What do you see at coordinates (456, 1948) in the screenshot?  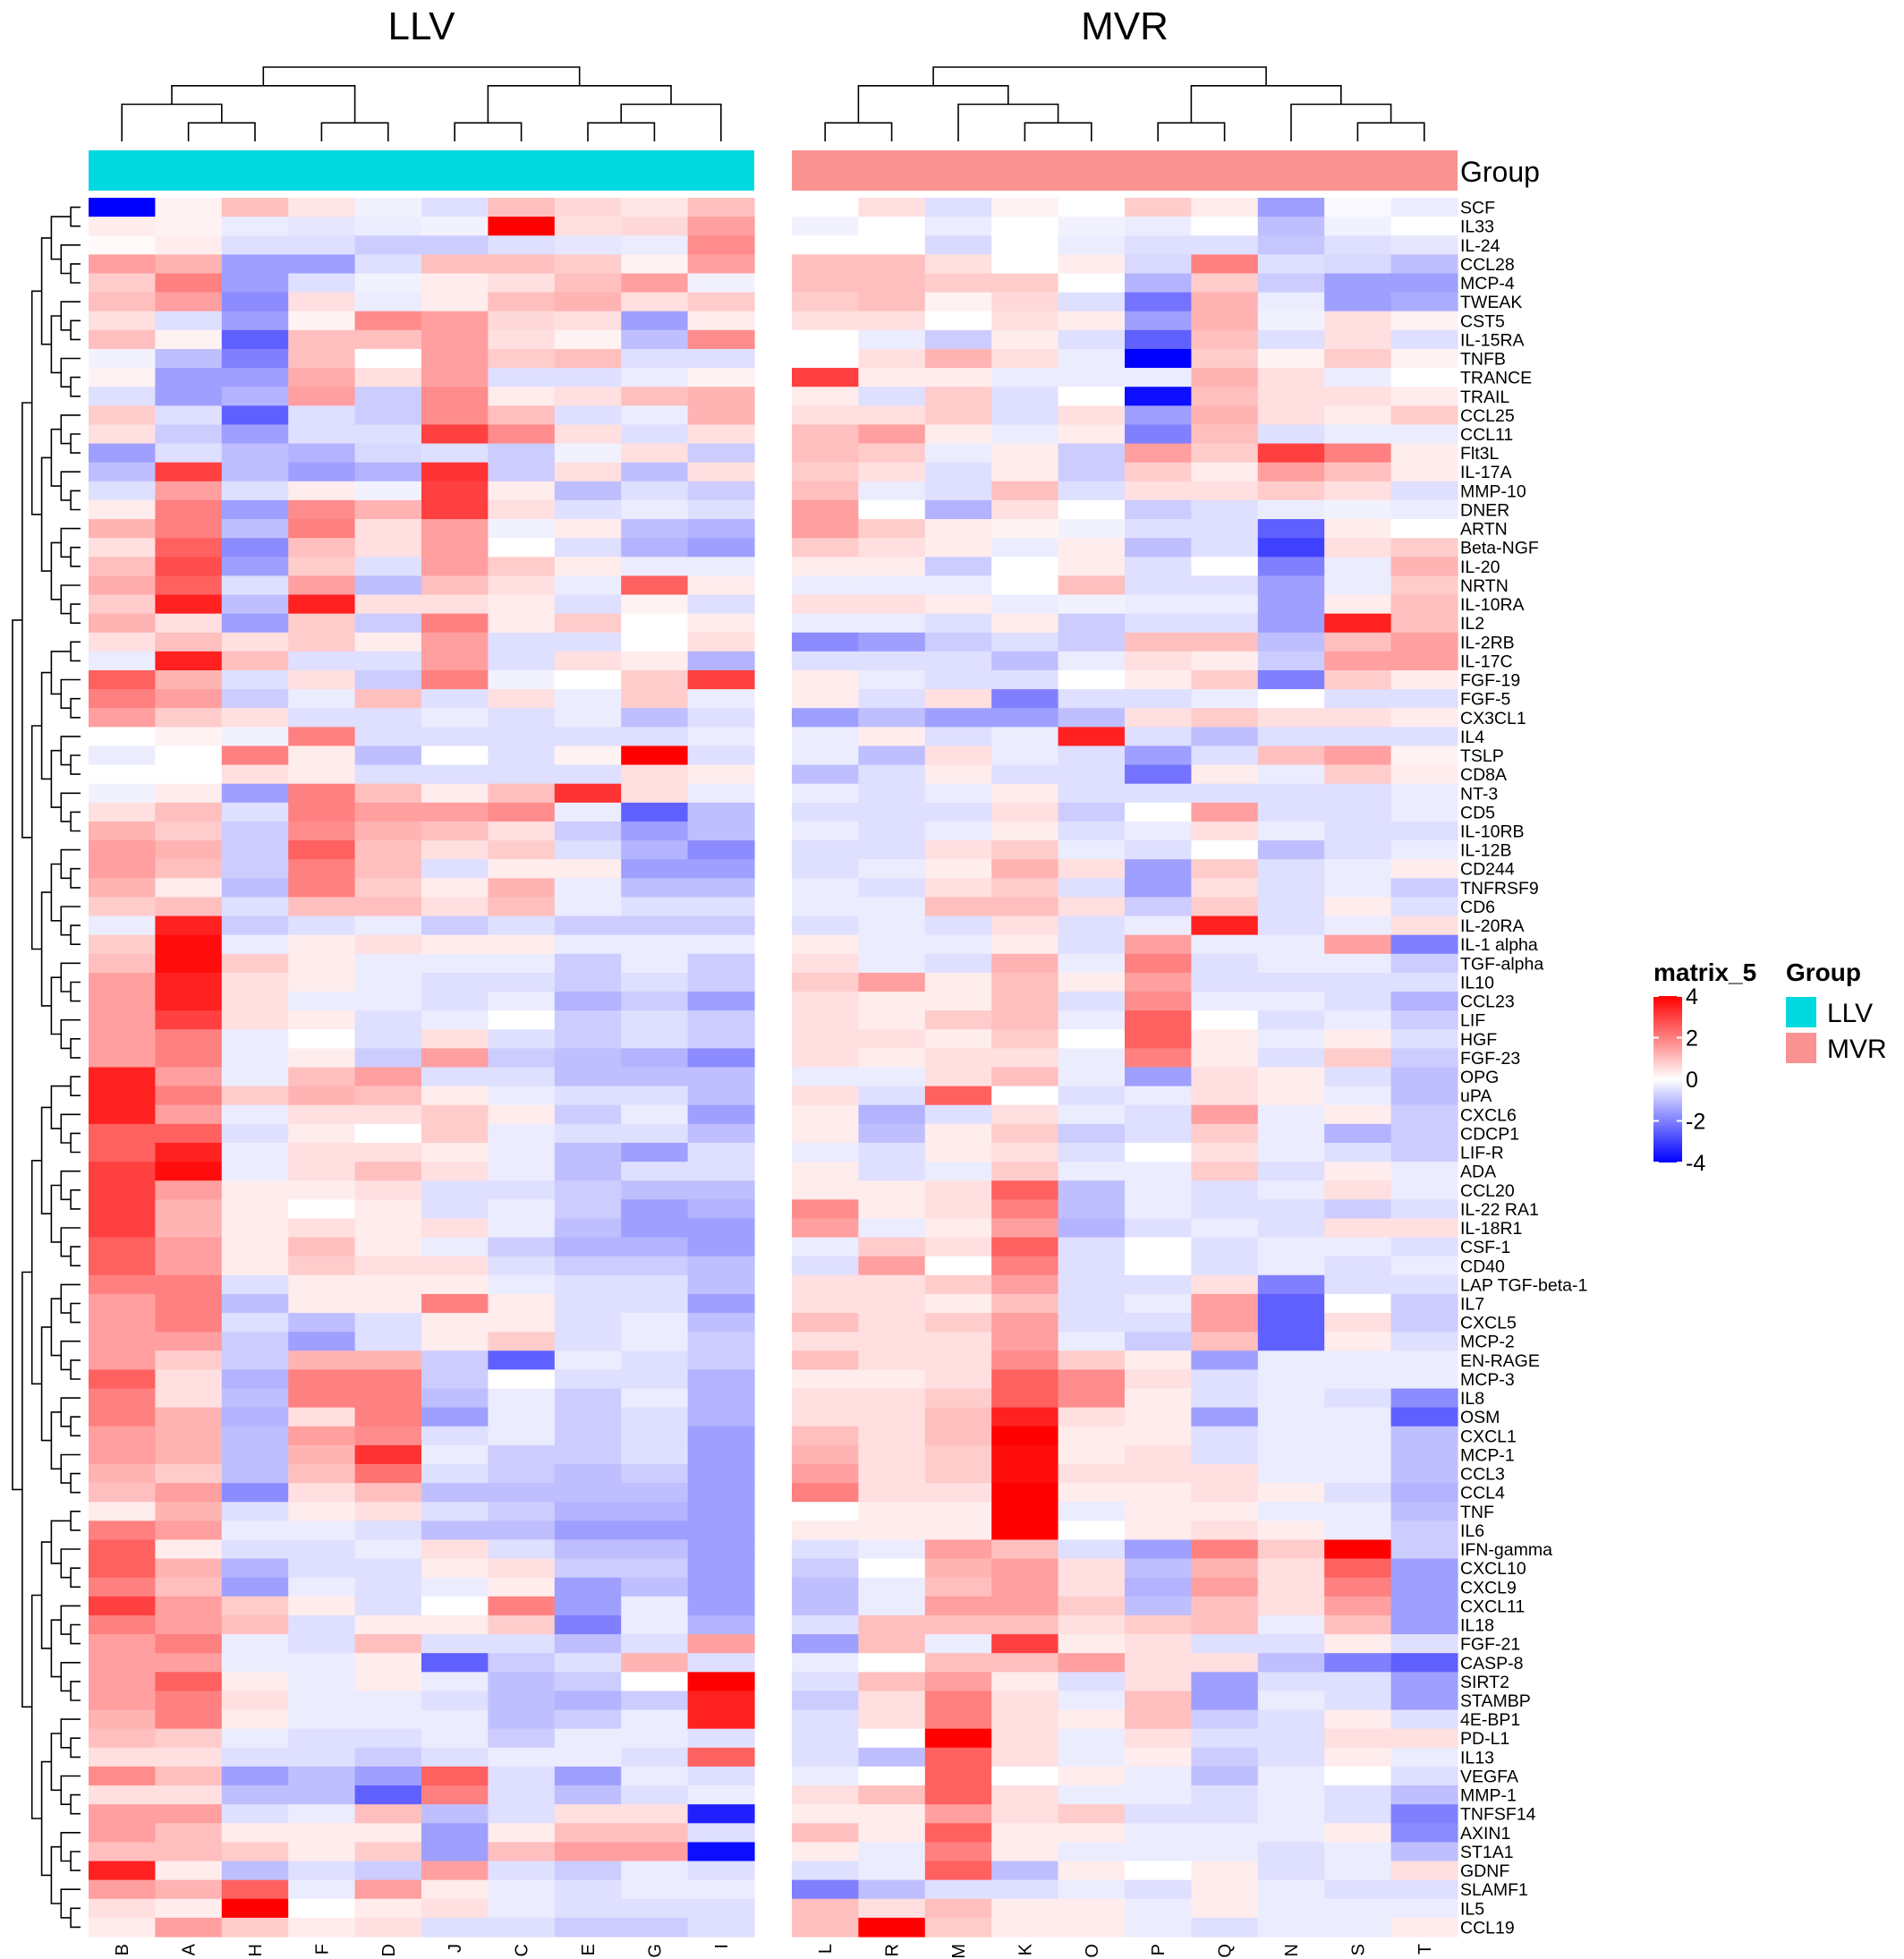 I see `column-label: J` at bounding box center [456, 1948].